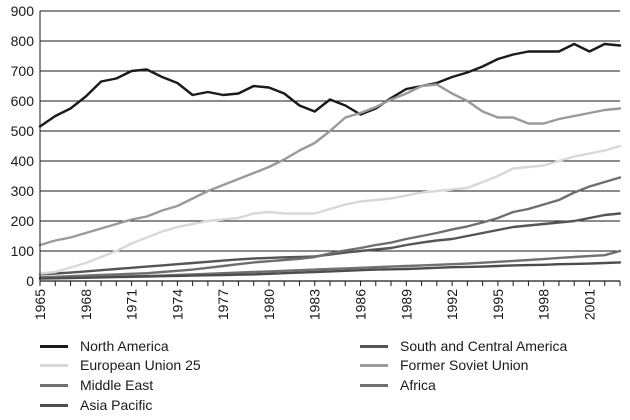 This screenshot has height=420, width=630. What do you see at coordinates (484, 346) in the screenshot?
I see `legend-label: South and Central America` at bounding box center [484, 346].